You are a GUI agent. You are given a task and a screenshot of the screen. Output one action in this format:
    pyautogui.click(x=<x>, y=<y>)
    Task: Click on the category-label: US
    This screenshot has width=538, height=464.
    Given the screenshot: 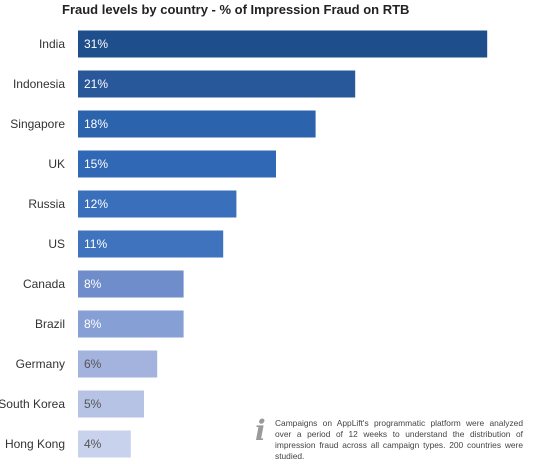 What is the action you would take?
    pyautogui.click(x=56, y=244)
    